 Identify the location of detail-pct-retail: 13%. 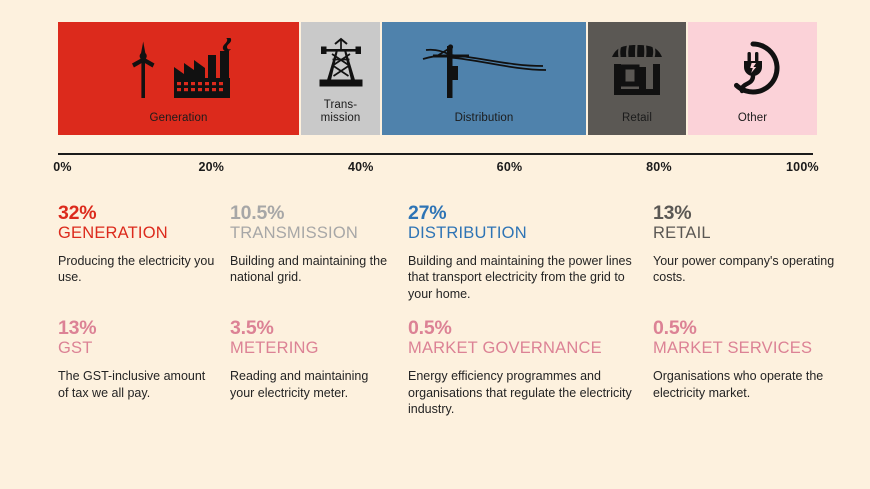
(672, 213).